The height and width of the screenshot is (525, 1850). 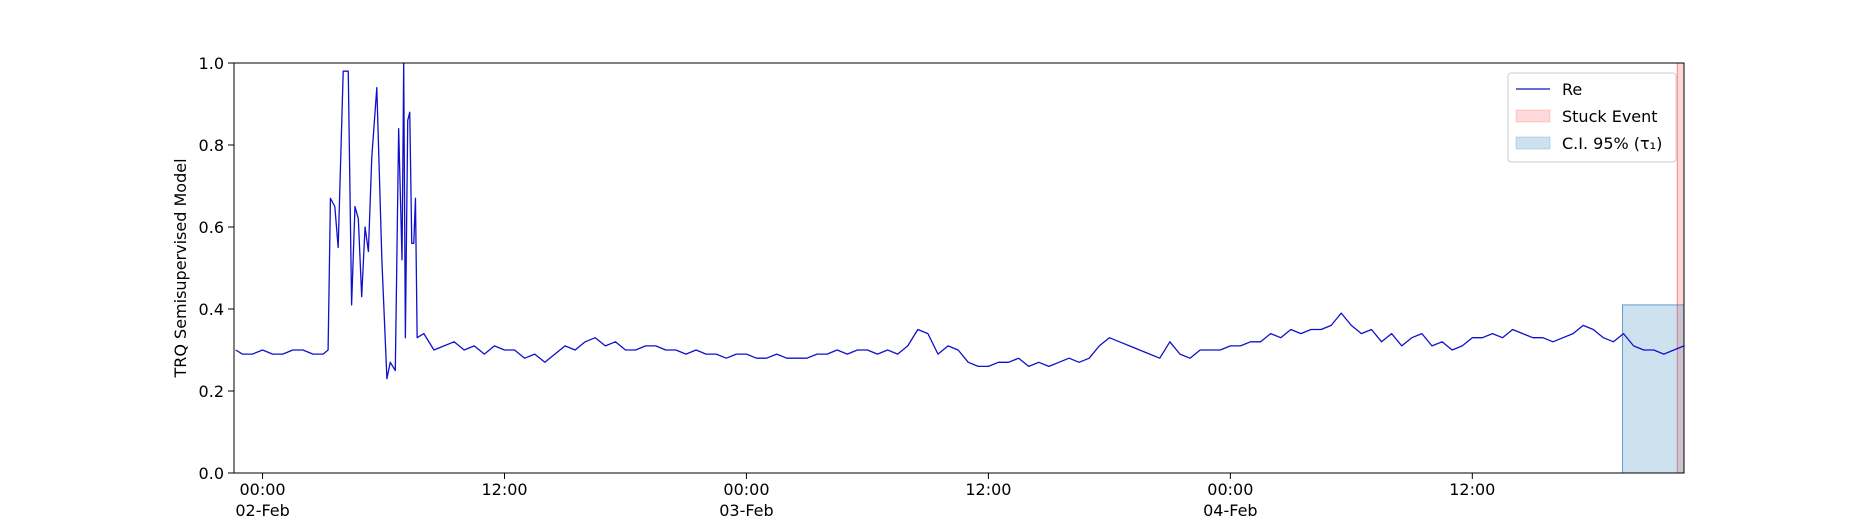 I want to click on y-tick-label: 0.6, so click(x=211, y=227).